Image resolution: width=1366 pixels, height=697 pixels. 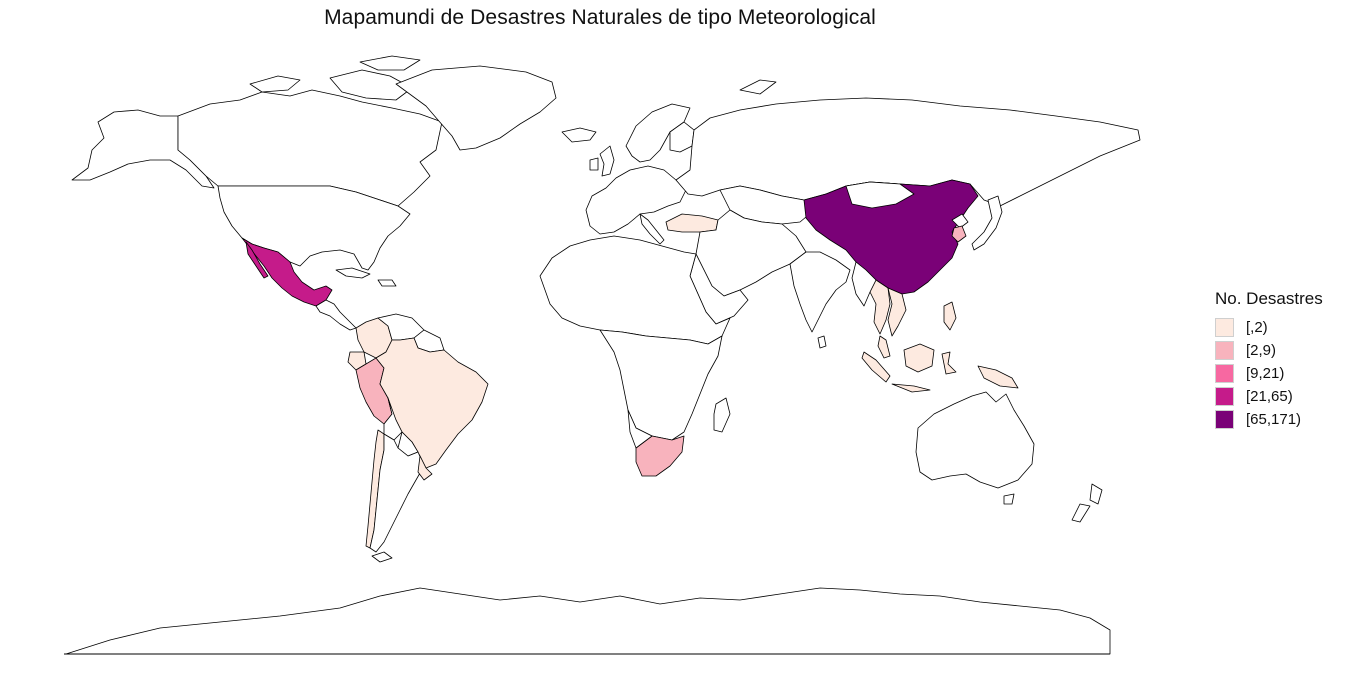 What do you see at coordinates (880, 195) in the screenshot?
I see `country-mongolia` at bounding box center [880, 195].